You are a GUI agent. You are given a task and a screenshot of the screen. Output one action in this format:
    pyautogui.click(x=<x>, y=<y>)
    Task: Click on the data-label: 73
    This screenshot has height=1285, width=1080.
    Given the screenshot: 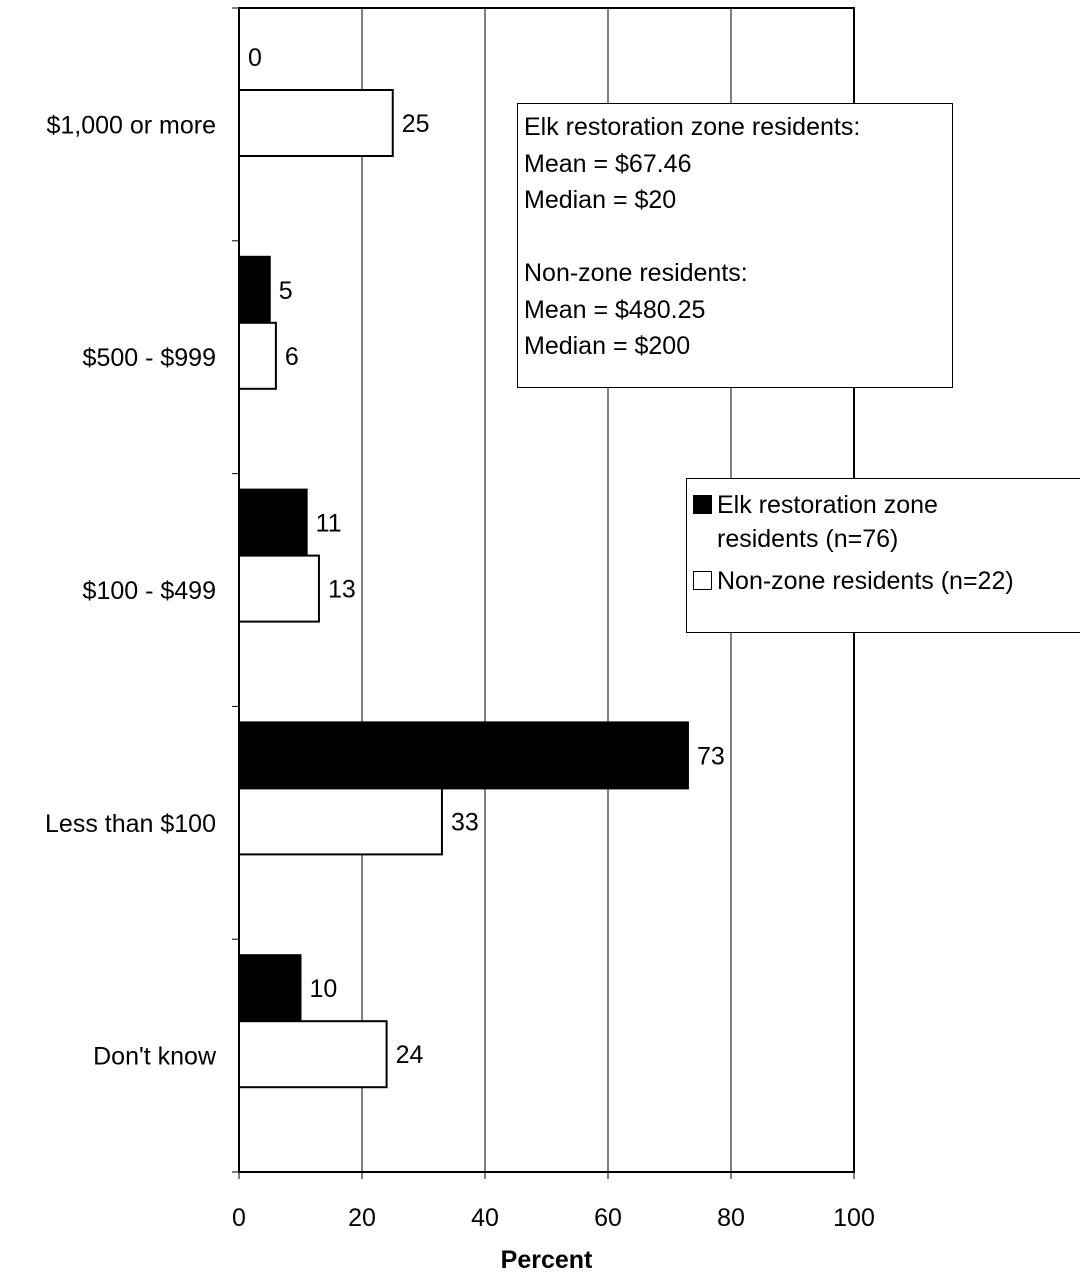 What is the action you would take?
    pyautogui.click(x=711, y=756)
    